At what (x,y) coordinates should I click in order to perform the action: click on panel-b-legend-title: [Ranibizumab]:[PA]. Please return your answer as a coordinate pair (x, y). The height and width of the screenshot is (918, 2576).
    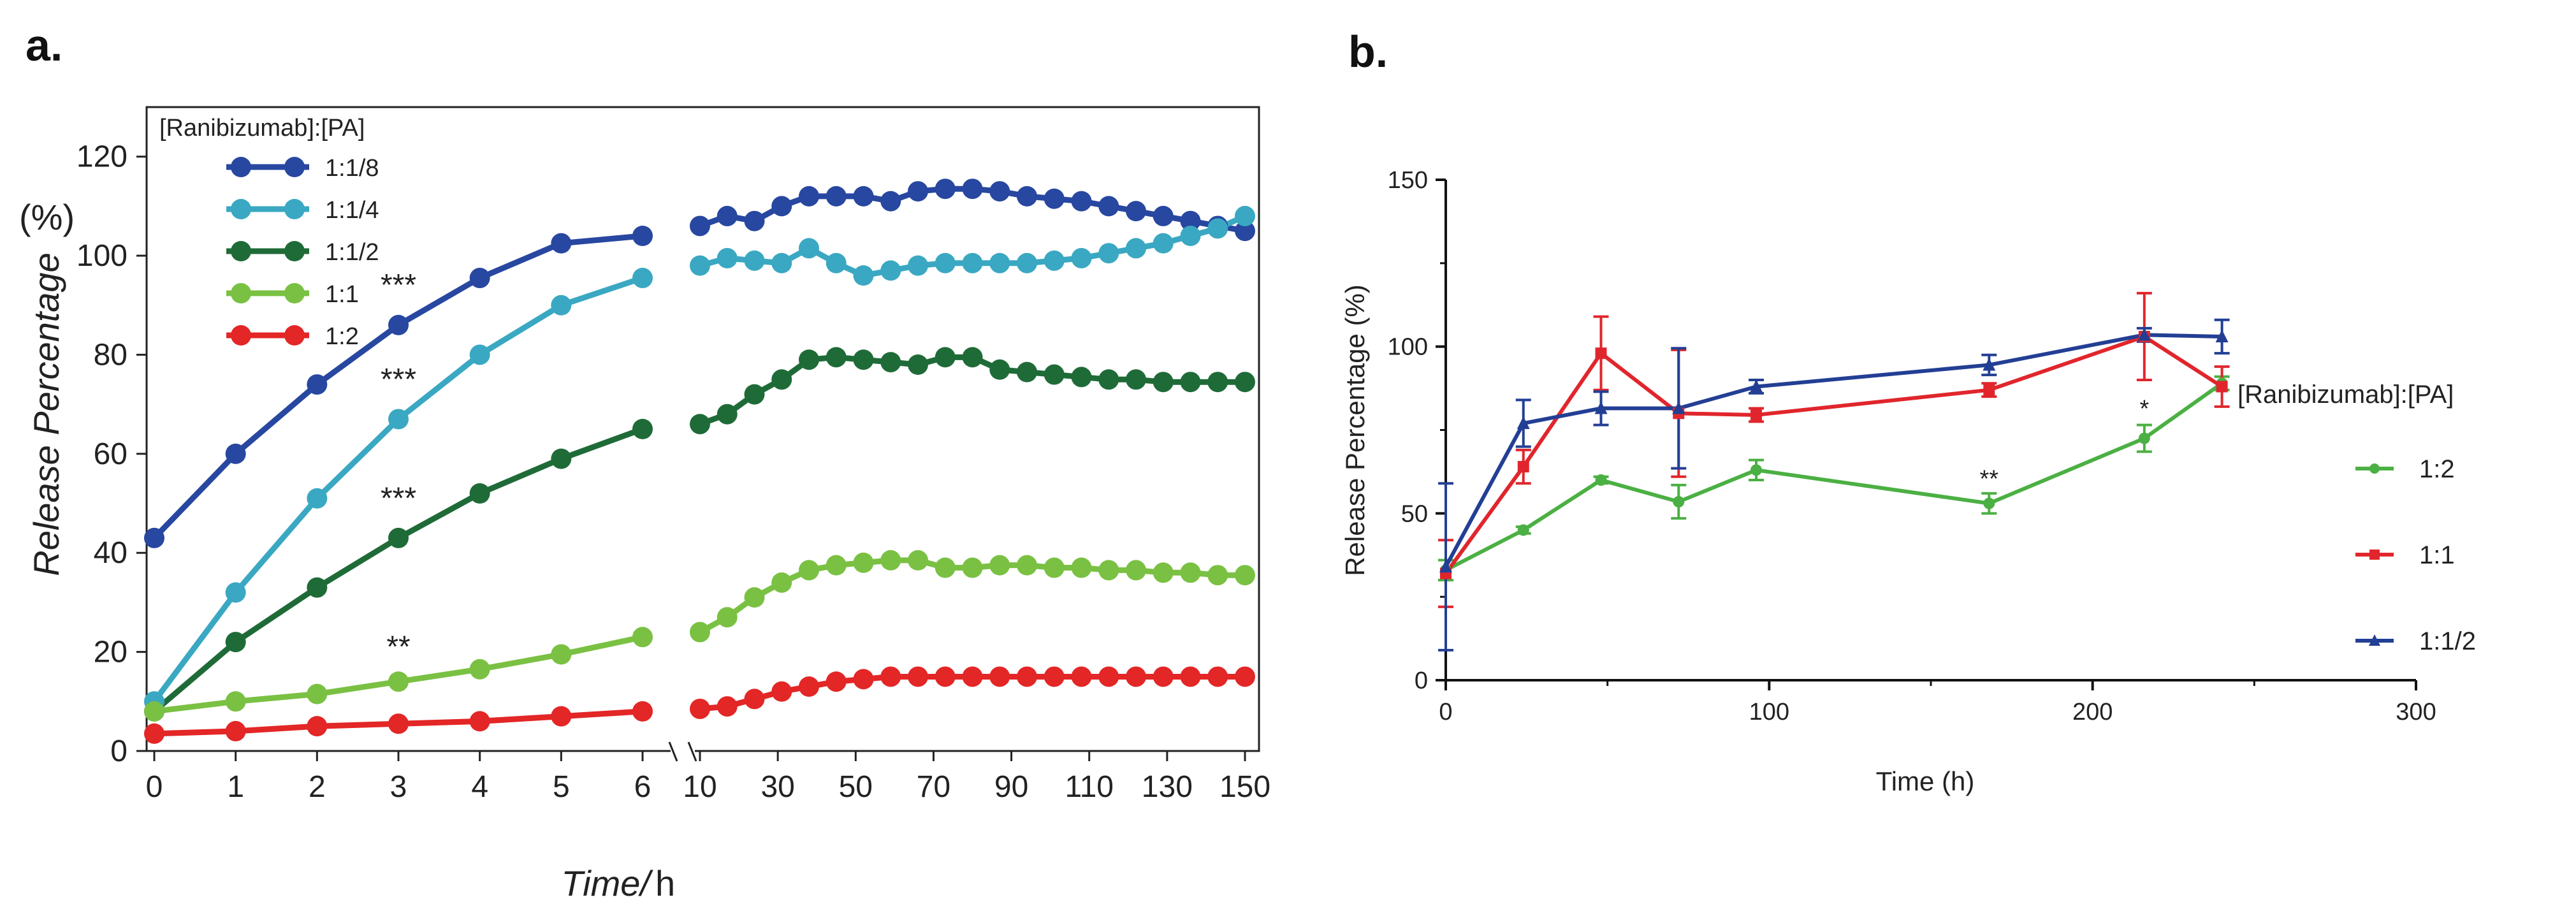
    Looking at the image, I should click on (2346, 395).